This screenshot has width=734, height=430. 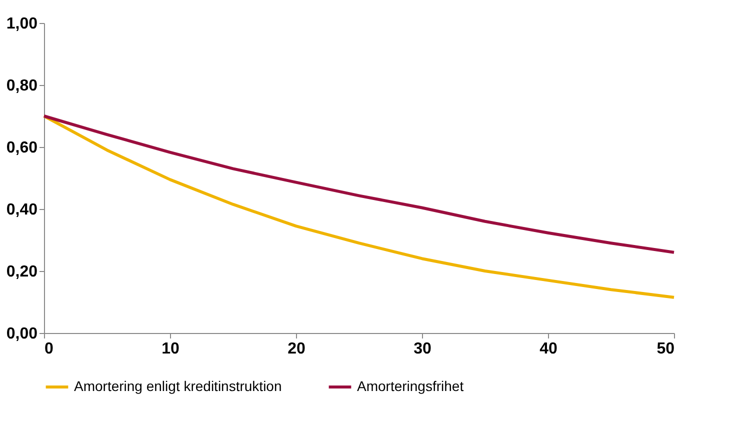 I want to click on x-tick-label: 20, so click(x=297, y=349).